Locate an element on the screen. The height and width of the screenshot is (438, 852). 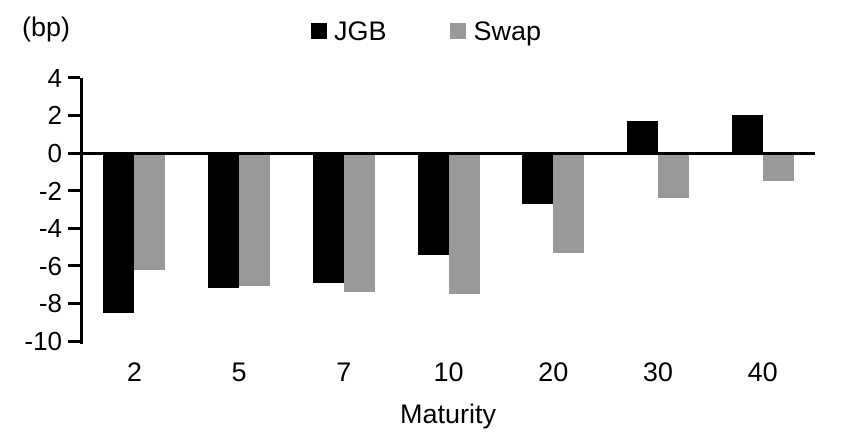
y-tick-label: -4 is located at coordinates (50, 228).